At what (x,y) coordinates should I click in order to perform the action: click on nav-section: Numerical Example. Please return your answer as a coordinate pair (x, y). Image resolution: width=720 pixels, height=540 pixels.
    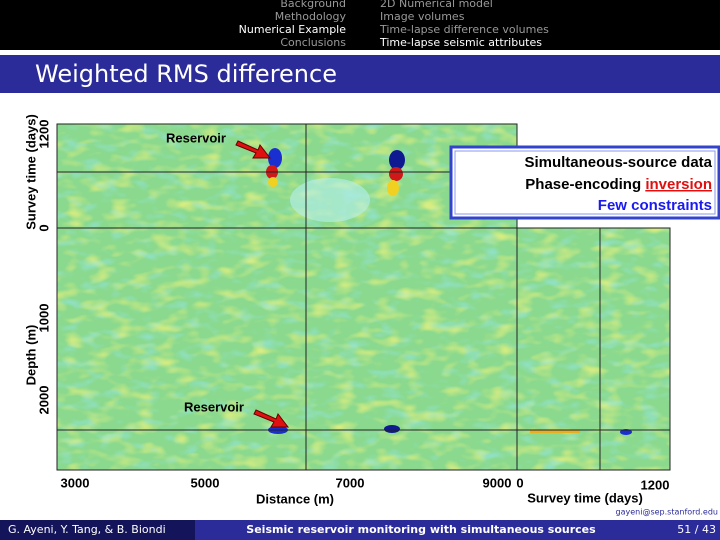
    Looking at the image, I should click on (293, 29).